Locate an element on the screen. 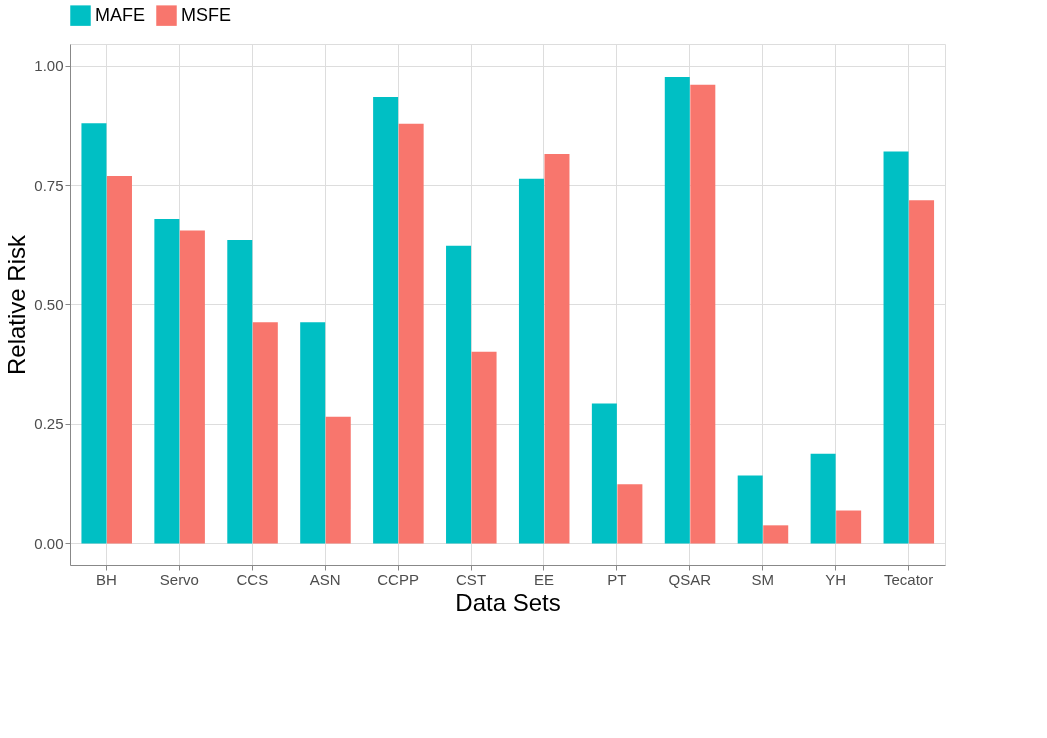 This screenshot has width=1047, height=738. x-tick-label: Servo is located at coordinates (179, 579).